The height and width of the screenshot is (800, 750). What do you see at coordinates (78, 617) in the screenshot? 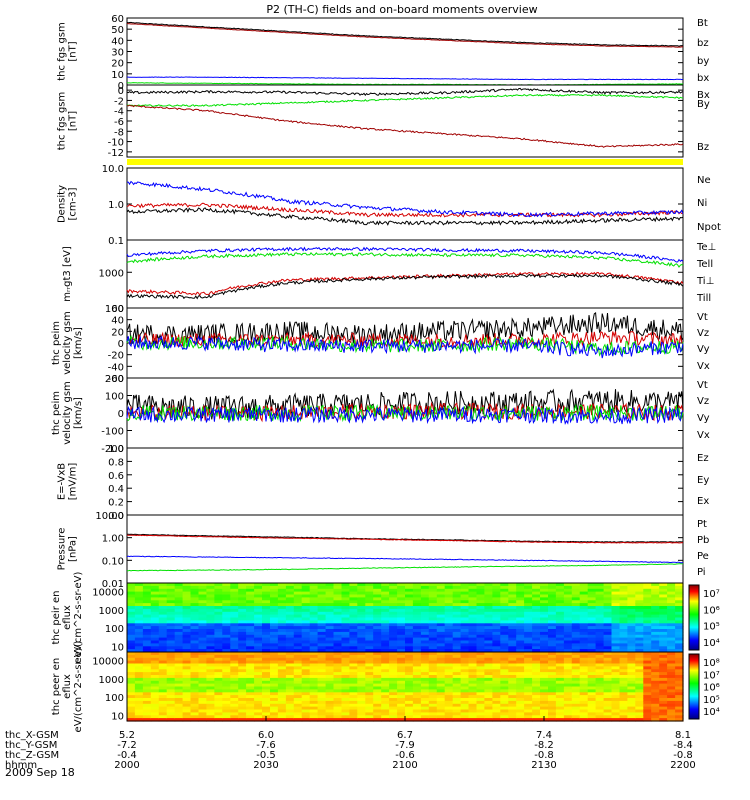
I see `y-axis-label: eV/(cm^2-s-sr-eV)` at bounding box center [78, 617].